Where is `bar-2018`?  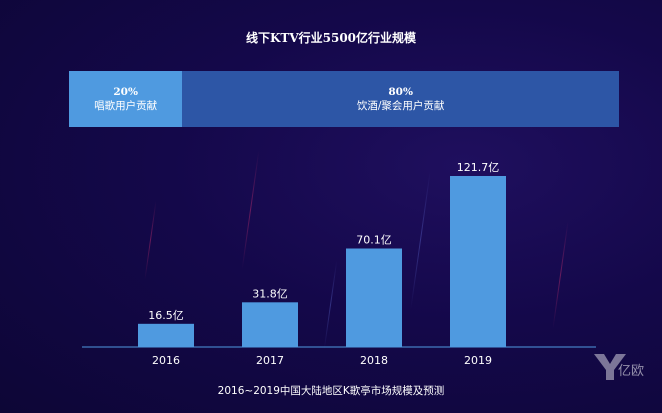
bar-2018 is located at coordinates (374, 297).